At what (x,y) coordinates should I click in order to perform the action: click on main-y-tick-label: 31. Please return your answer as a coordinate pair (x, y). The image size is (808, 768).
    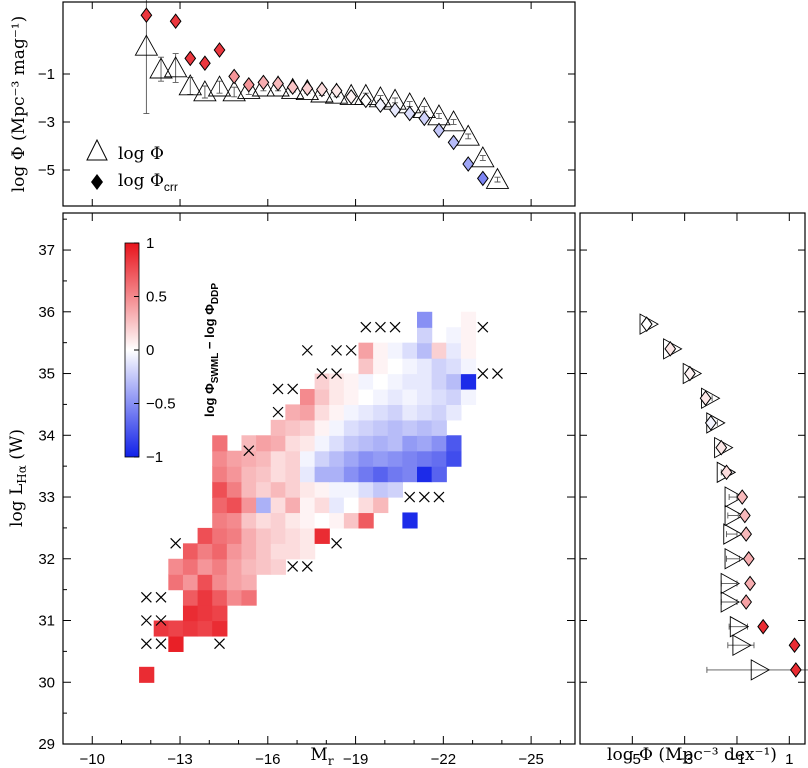
    Looking at the image, I should click on (46, 621).